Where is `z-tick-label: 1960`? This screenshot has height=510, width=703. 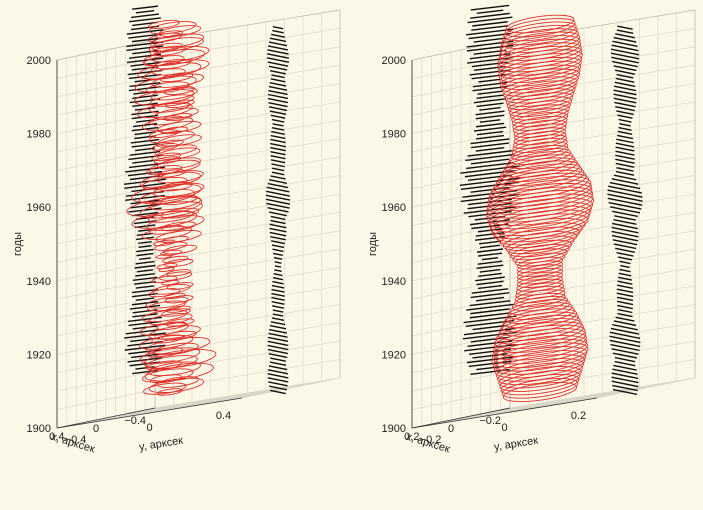
z-tick-label: 1960 is located at coordinates (394, 208).